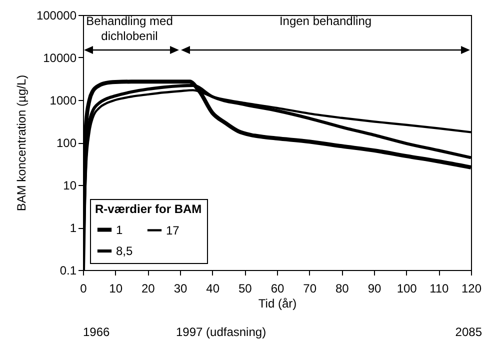 This screenshot has height=348, width=490. Describe the element at coordinates (70, 185) in the screenshot. I see `y-tick-label: 10` at that location.